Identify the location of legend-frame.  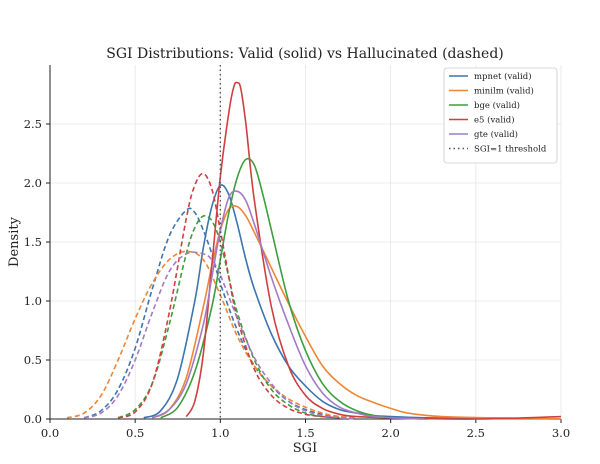
(500, 115).